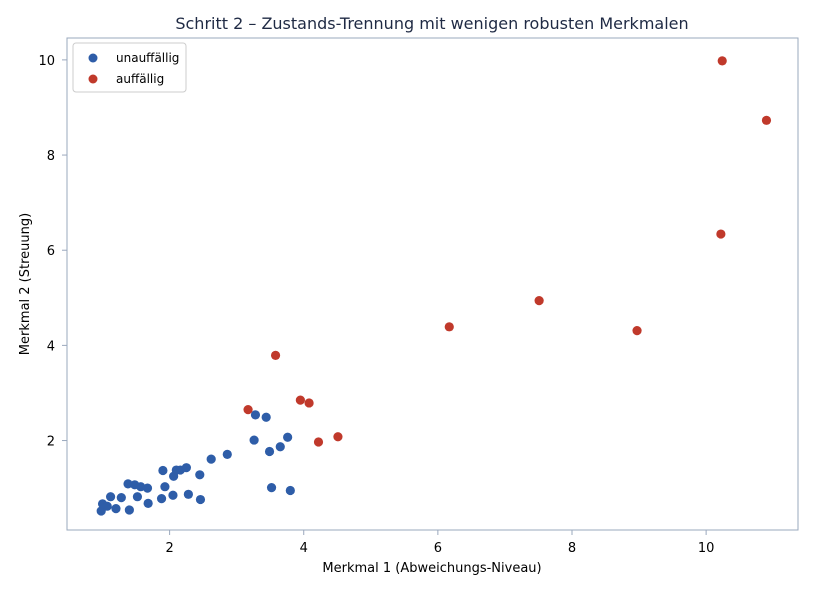 The width and height of the screenshot is (814, 594). I want to click on legend-marker-auffaellig, so click(93, 79).